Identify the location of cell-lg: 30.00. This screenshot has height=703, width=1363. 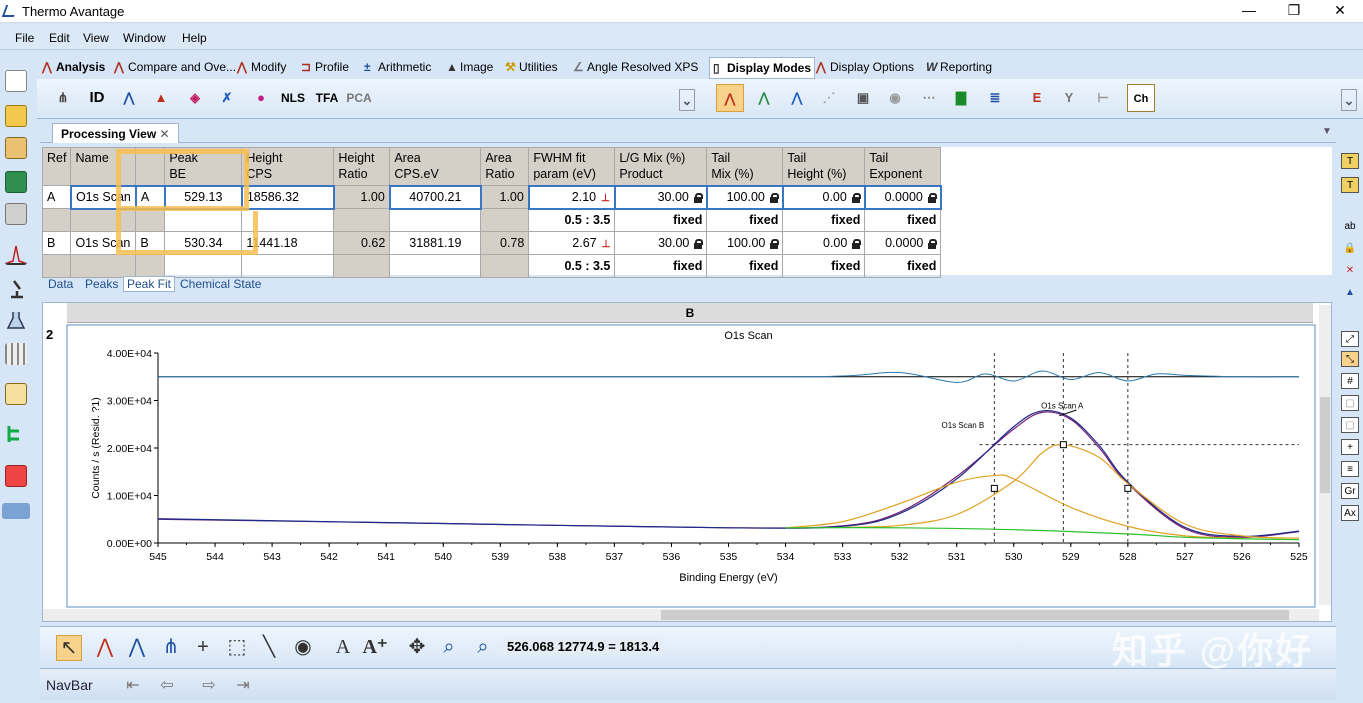
(660, 197).